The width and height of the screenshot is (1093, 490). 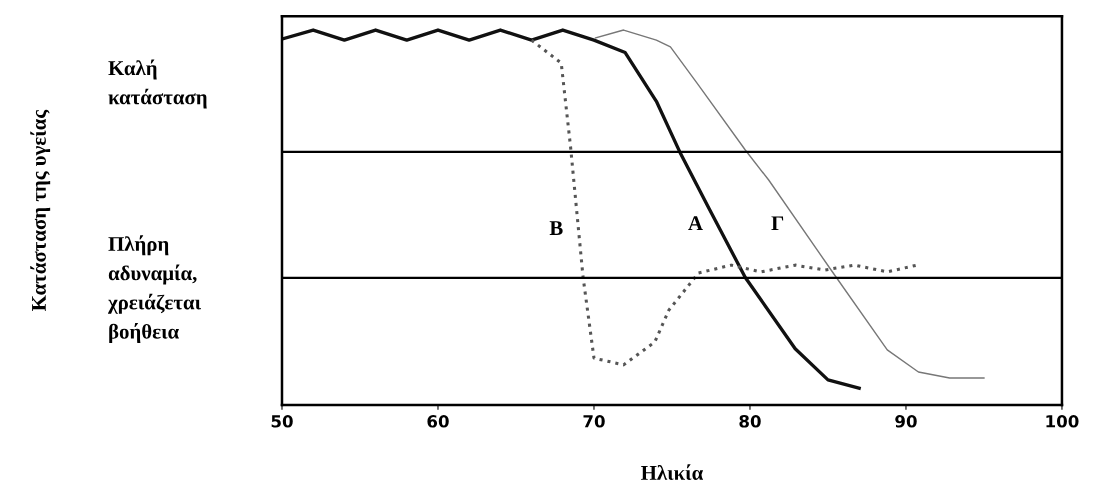 What do you see at coordinates (750, 421) in the screenshot?
I see `x-tick-label: 80` at bounding box center [750, 421].